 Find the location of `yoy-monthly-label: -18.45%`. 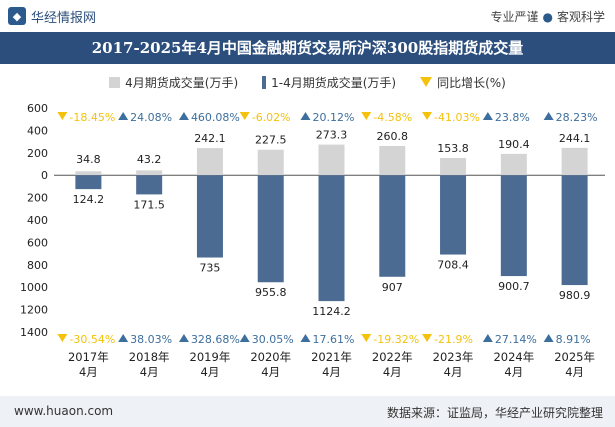

yoy-monthly-label: -18.45% is located at coordinates (92, 117).